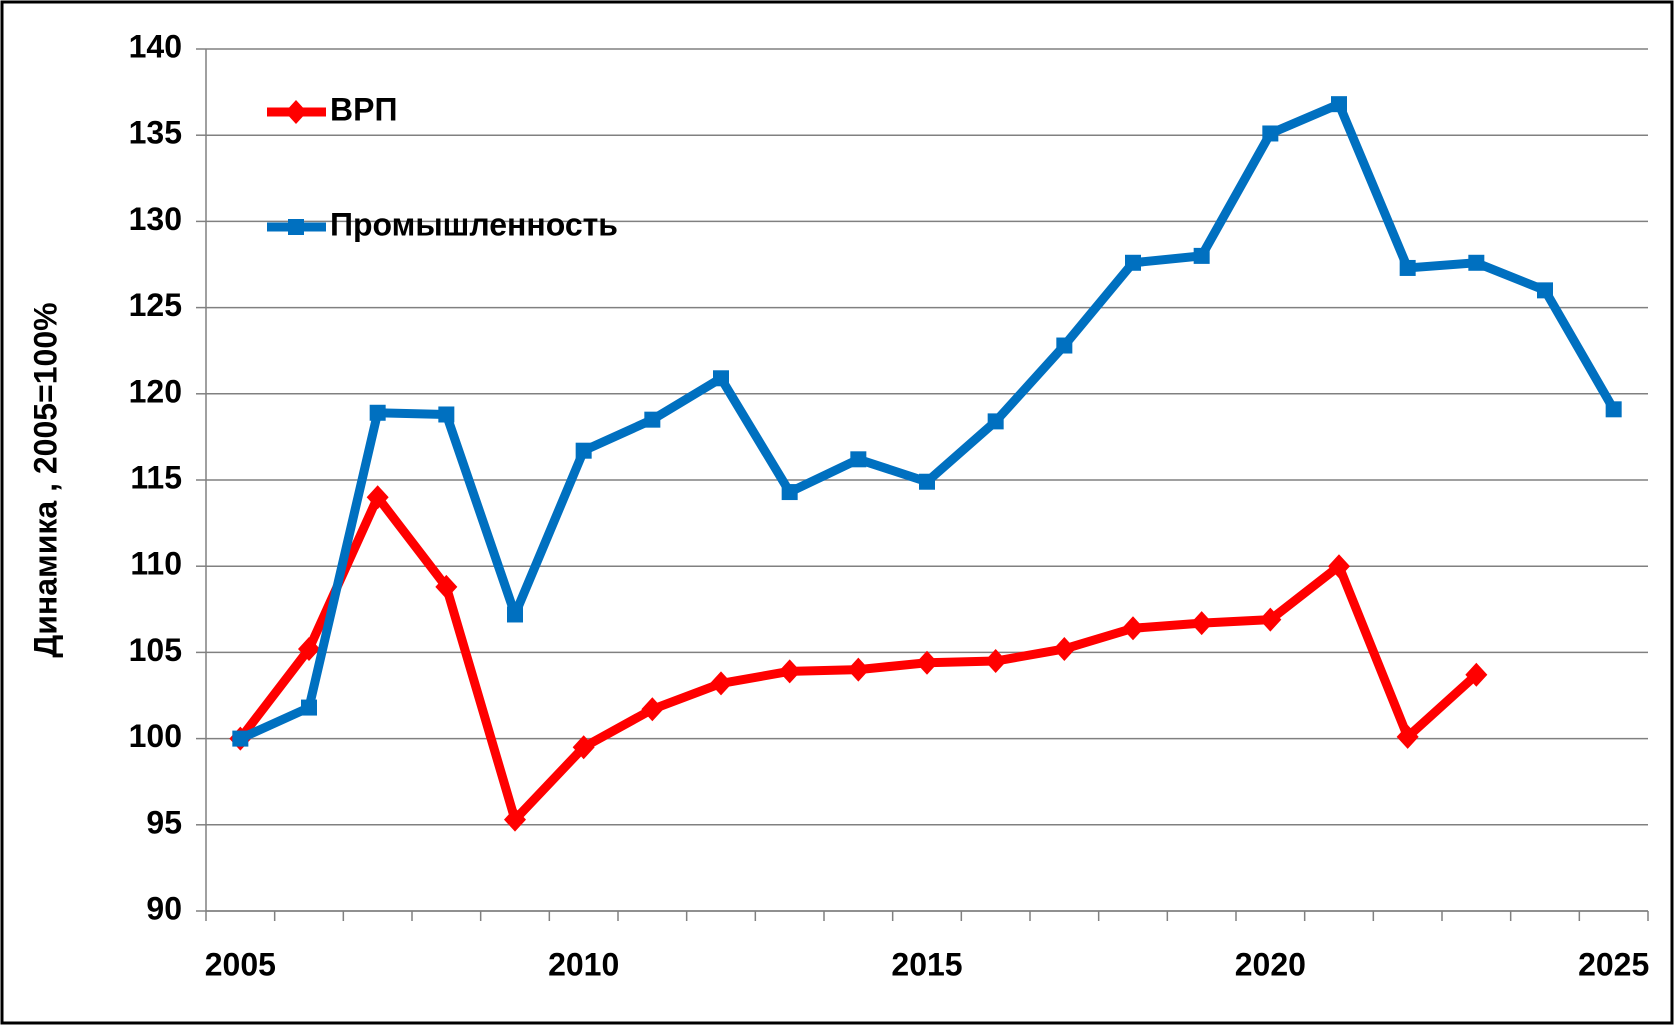  Describe the element at coordinates (1613, 964) in the screenshot. I see `x-tick-label: 2025` at that location.